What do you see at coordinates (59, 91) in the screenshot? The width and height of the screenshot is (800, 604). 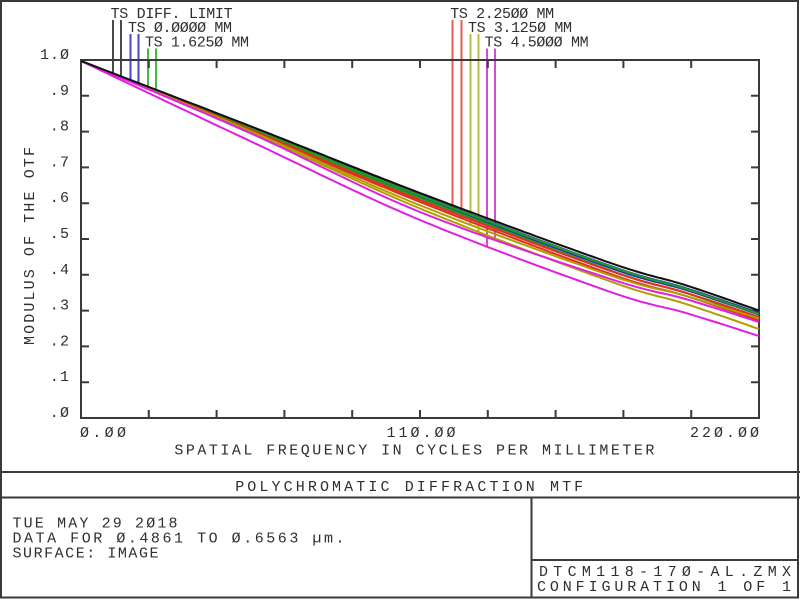 I see `svg-text: .9` at bounding box center [59, 91].